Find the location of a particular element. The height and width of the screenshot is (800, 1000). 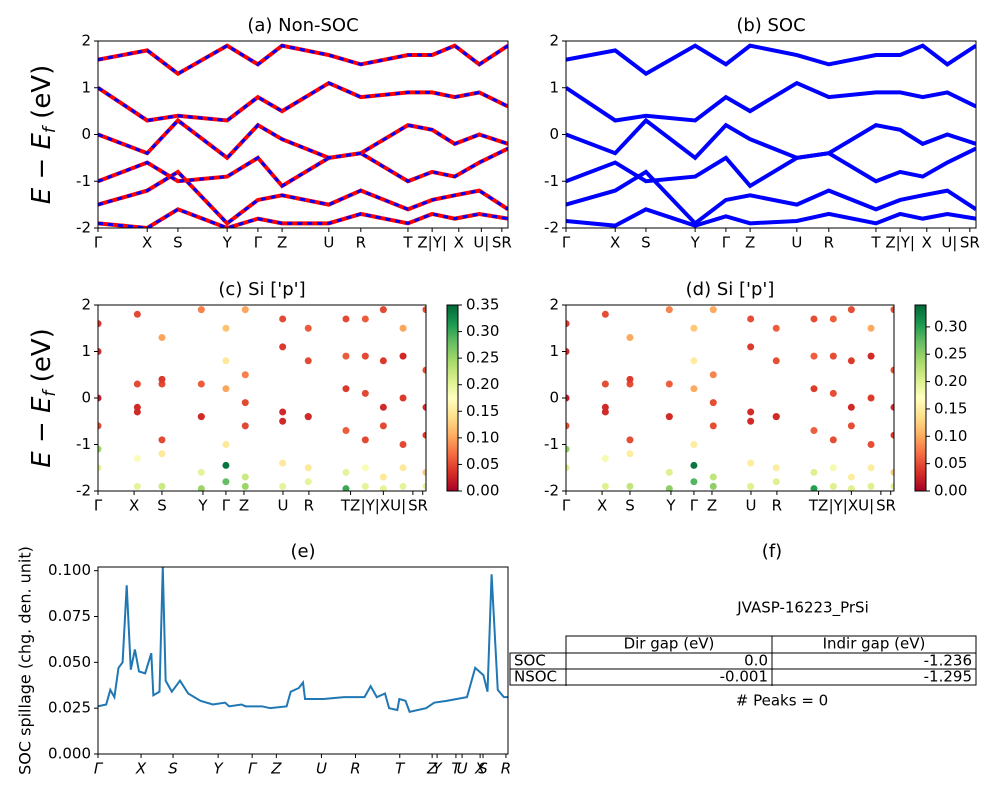

table-row-label: SOC is located at coordinates (530, 661).